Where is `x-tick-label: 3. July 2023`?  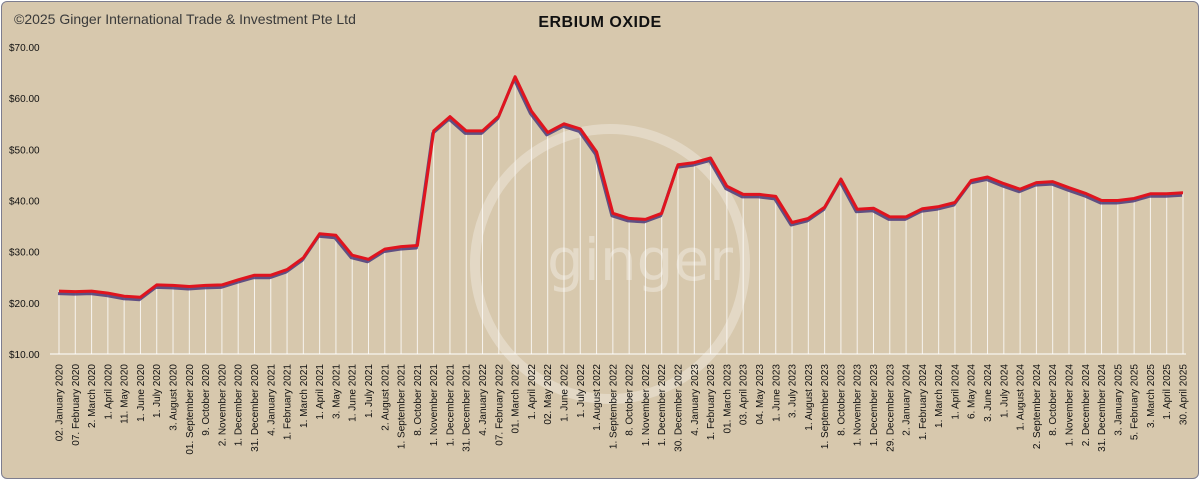 x-tick-label: 3. July 2023 is located at coordinates (793, 391).